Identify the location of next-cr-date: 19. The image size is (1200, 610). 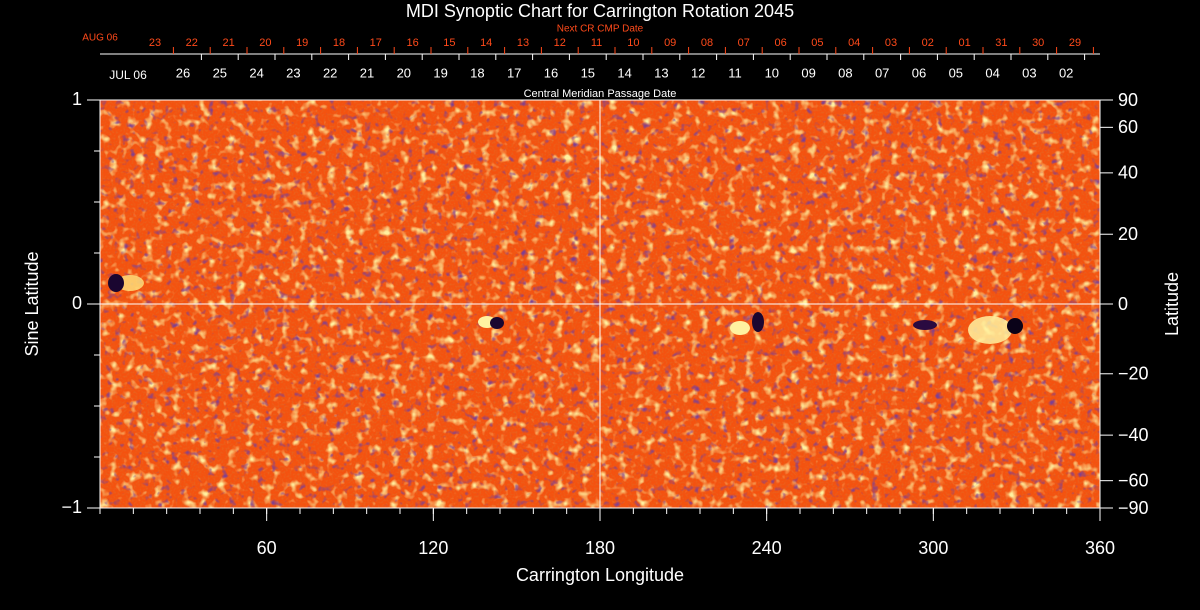
(302, 43).